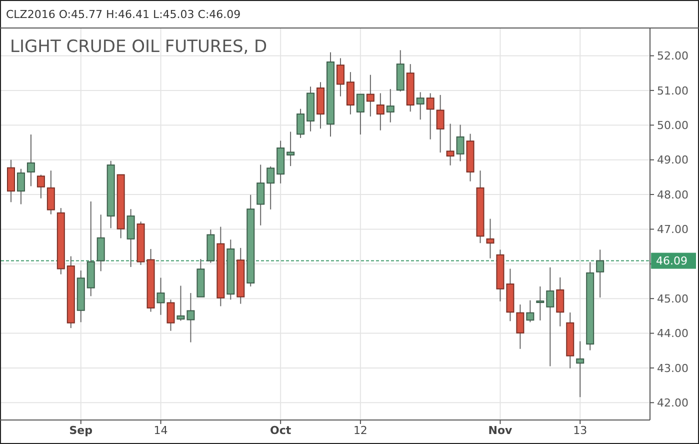 The image size is (699, 444). What do you see at coordinates (672, 229) in the screenshot?
I see `y-tick-label: 47.00` at bounding box center [672, 229].